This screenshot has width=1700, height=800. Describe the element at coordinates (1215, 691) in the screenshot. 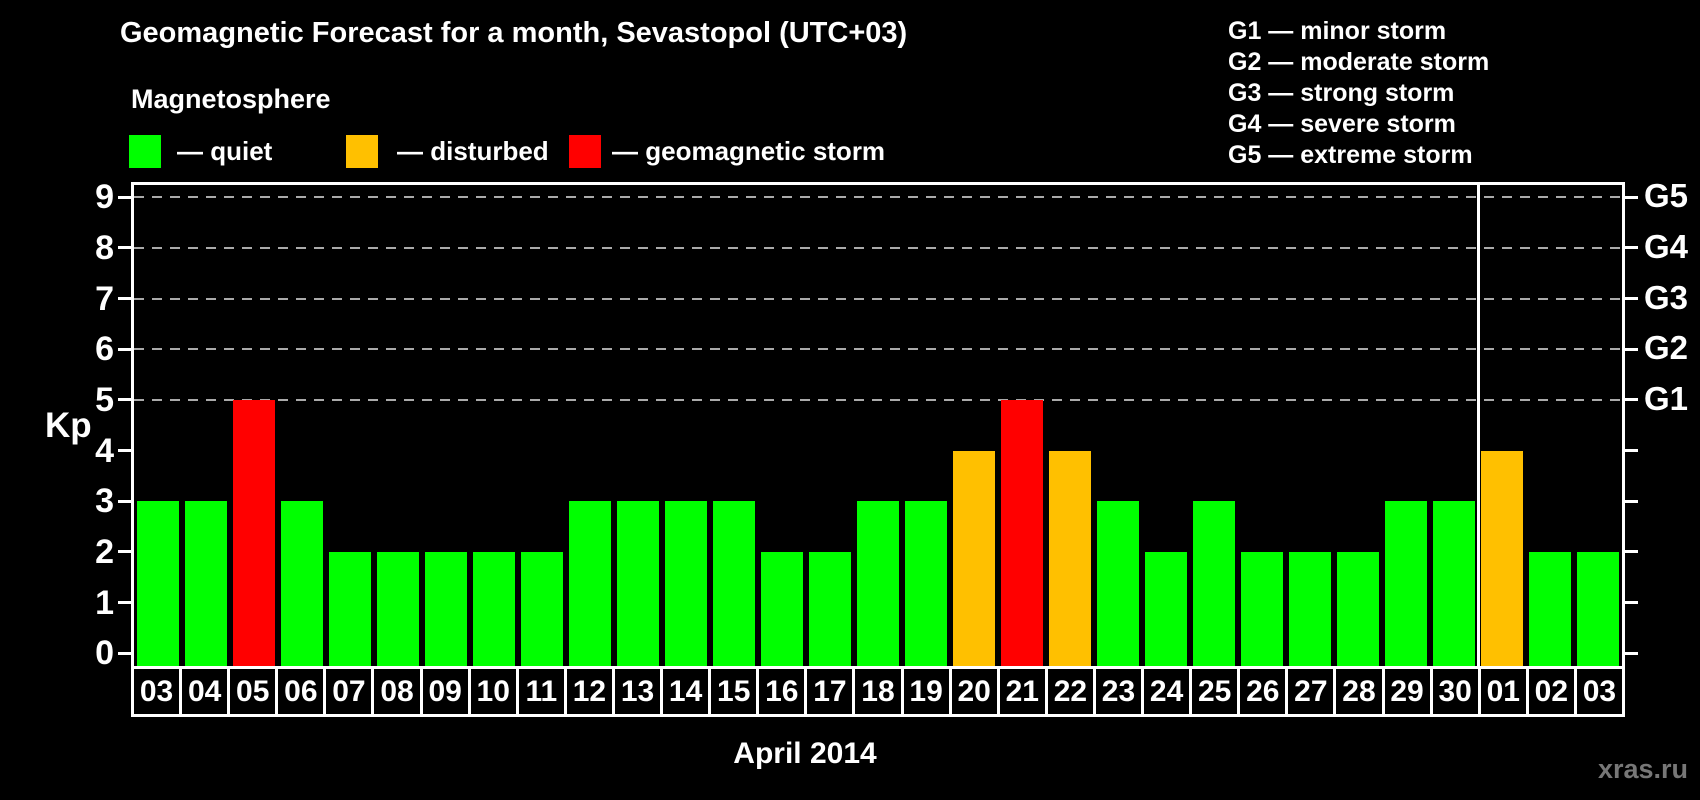

I see `day-label-25: 25` at that location.